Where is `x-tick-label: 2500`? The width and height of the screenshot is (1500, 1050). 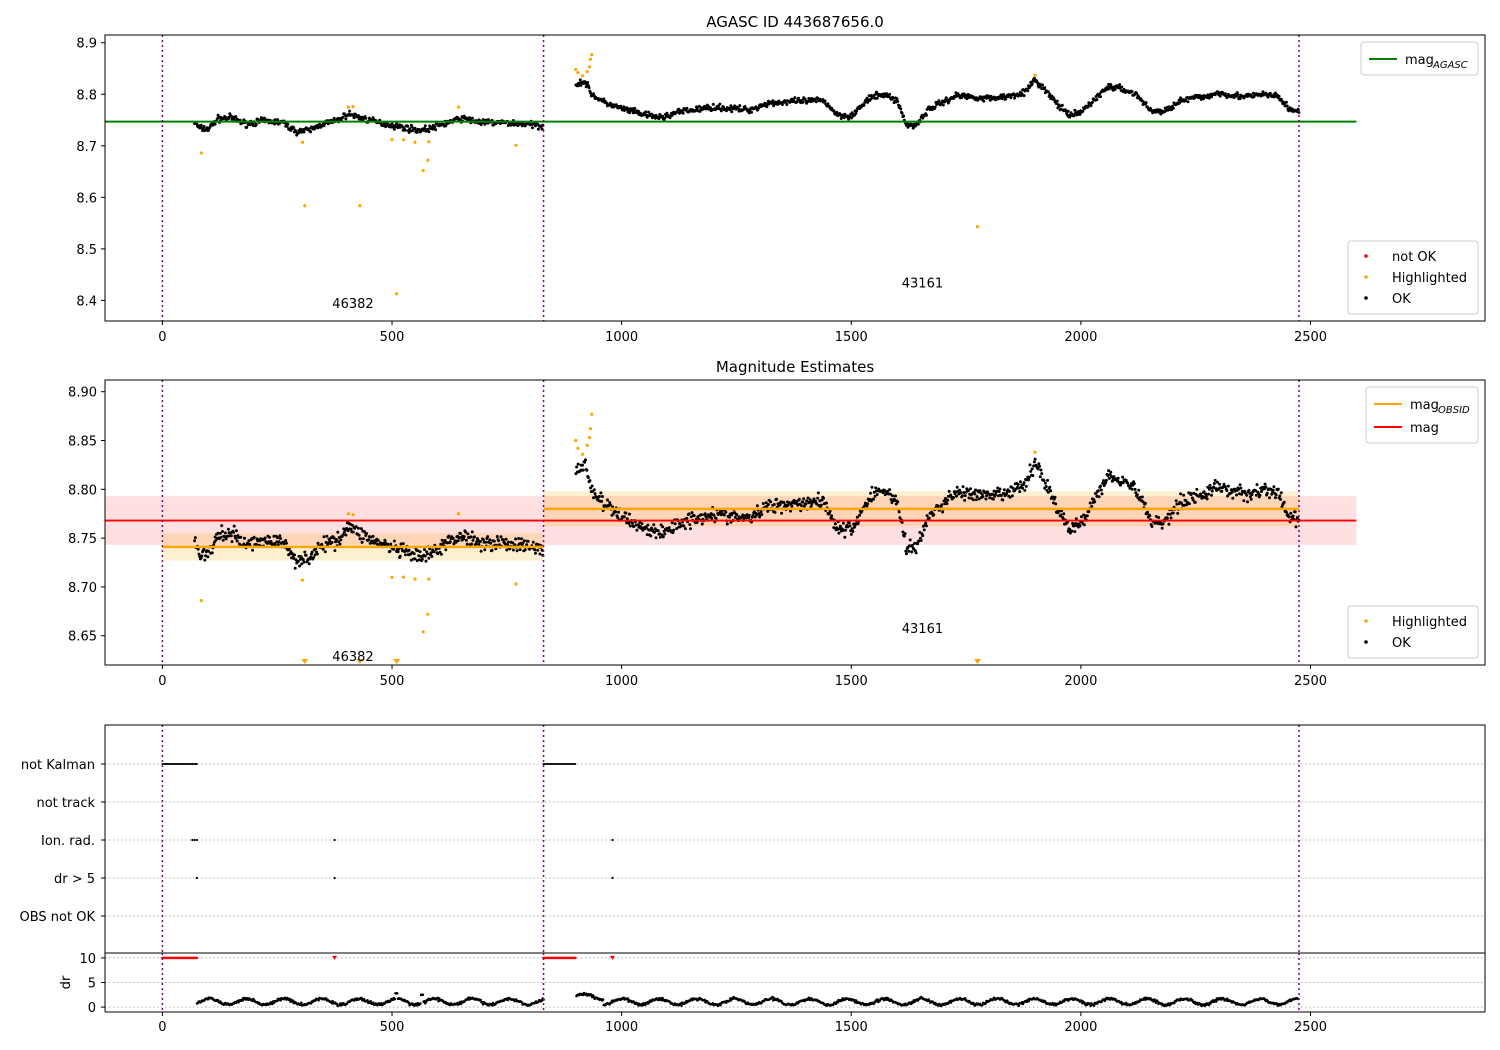 x-tick-label: 2500 is located at coordinates (1310, 1027).